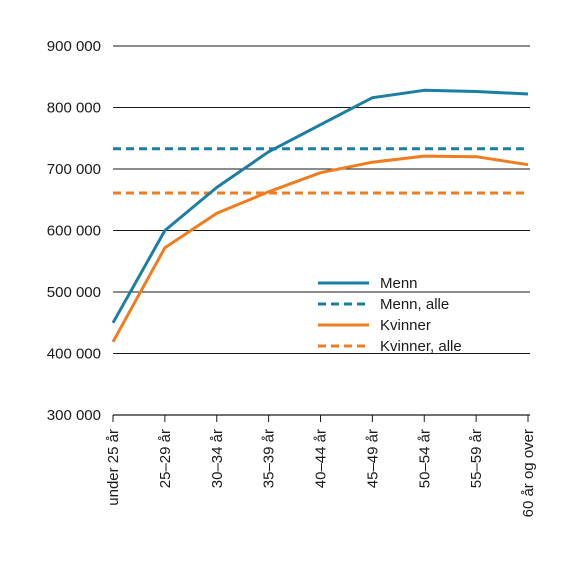 Image resolution: width=576 pixels, height=569 pixels. Describe the element at coordinates (74, 169) in the screenshot. I see `y-tick-label: 700 000` at that location.